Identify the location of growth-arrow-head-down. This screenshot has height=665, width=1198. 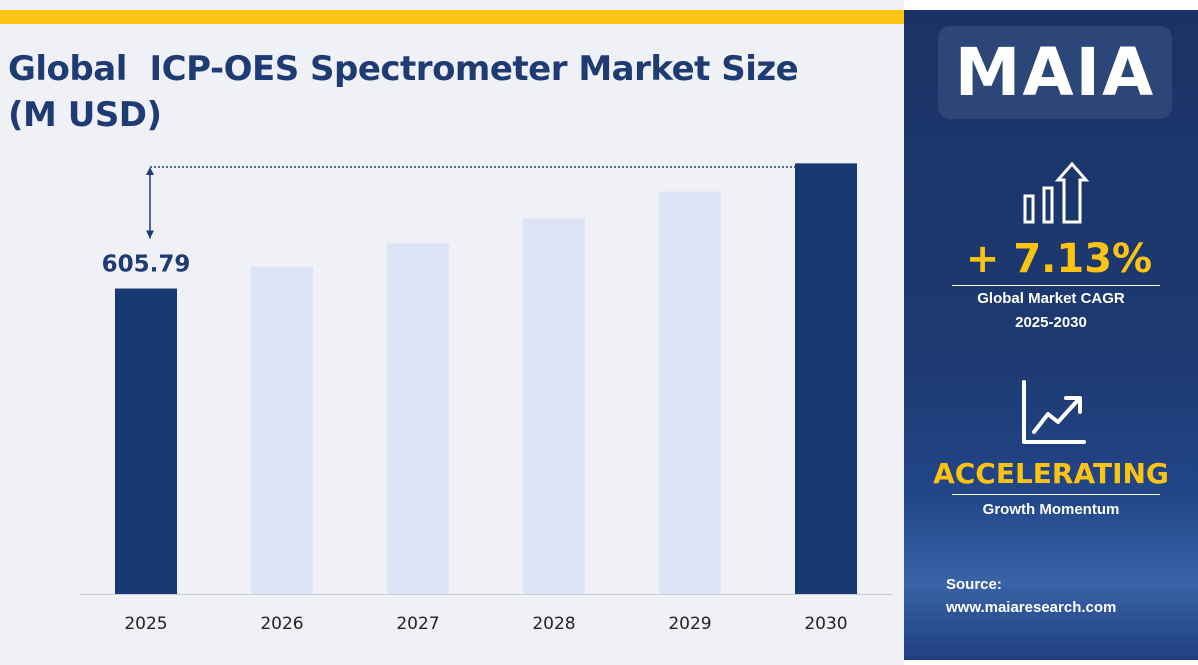
(150, 235).